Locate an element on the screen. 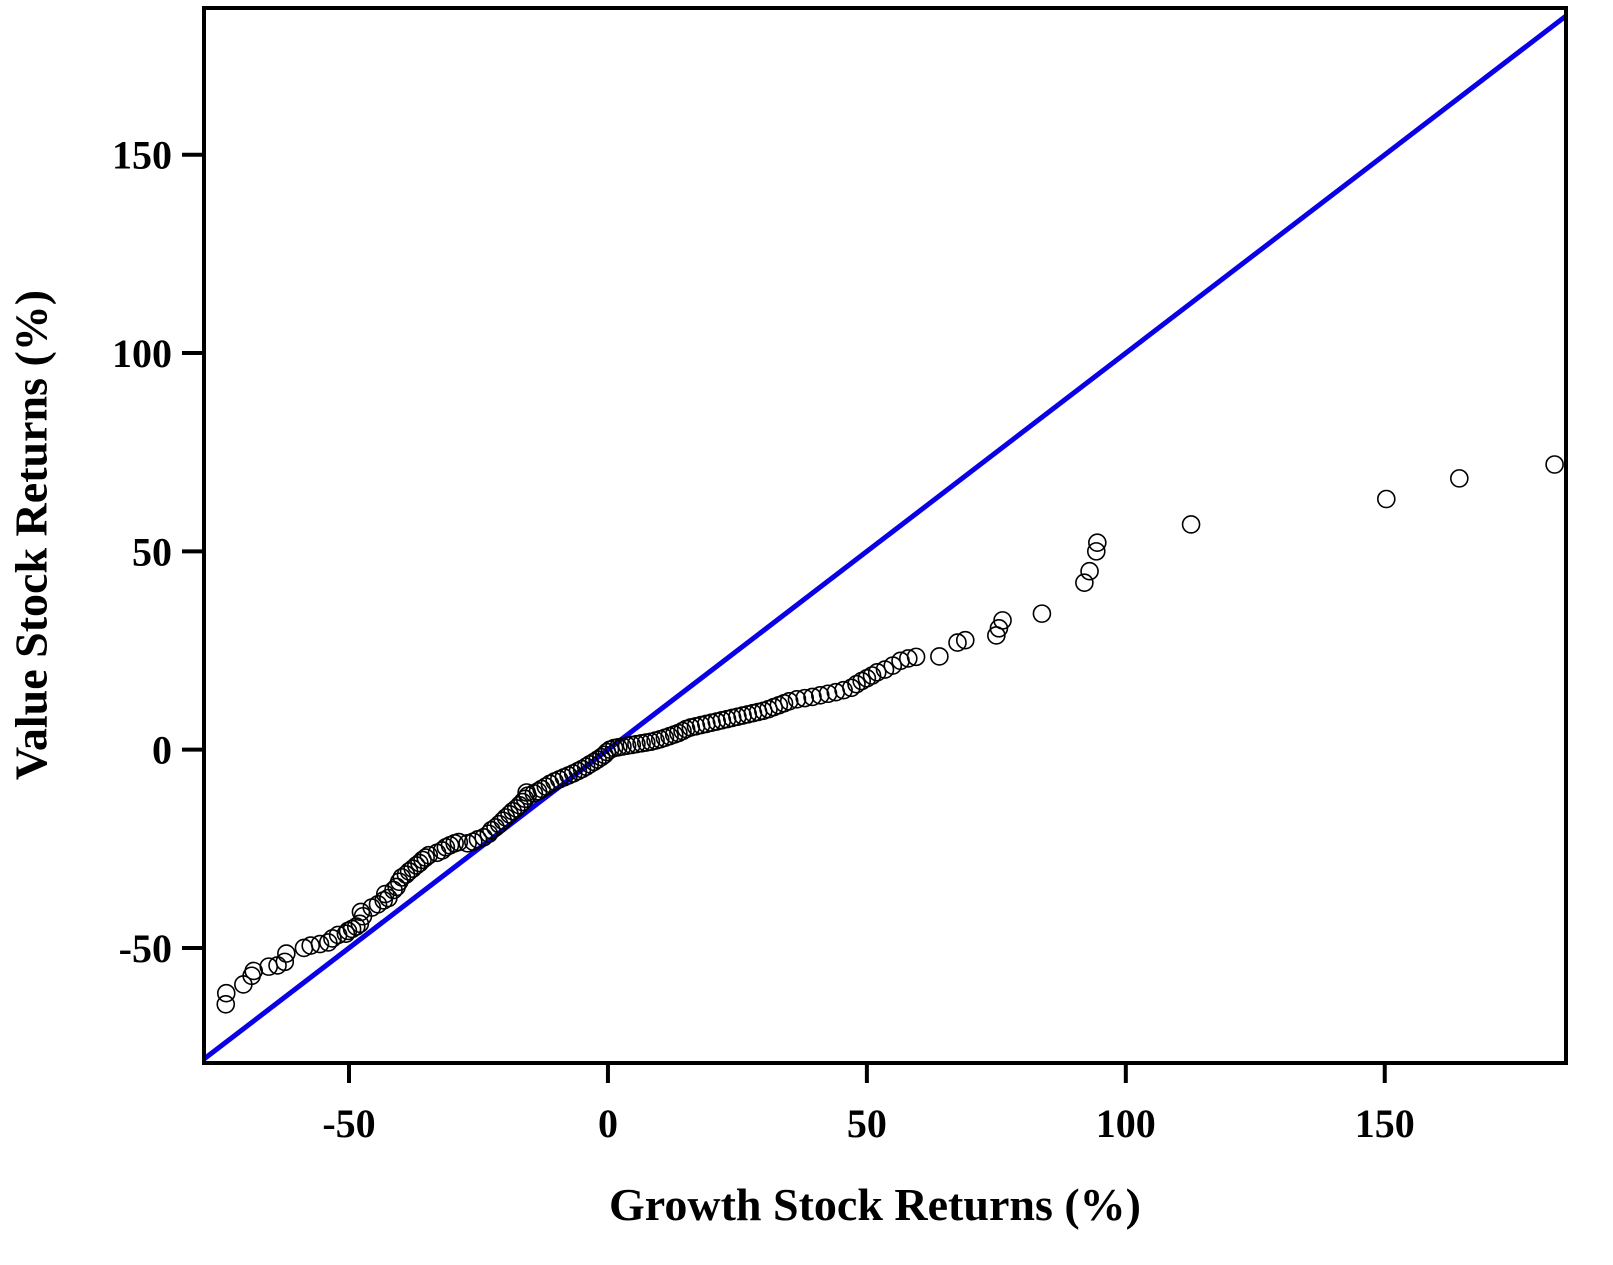 The height and width of the screenshot is (1265, 1613). x-tick-label: 50 is located at coordinates (867, 1123).